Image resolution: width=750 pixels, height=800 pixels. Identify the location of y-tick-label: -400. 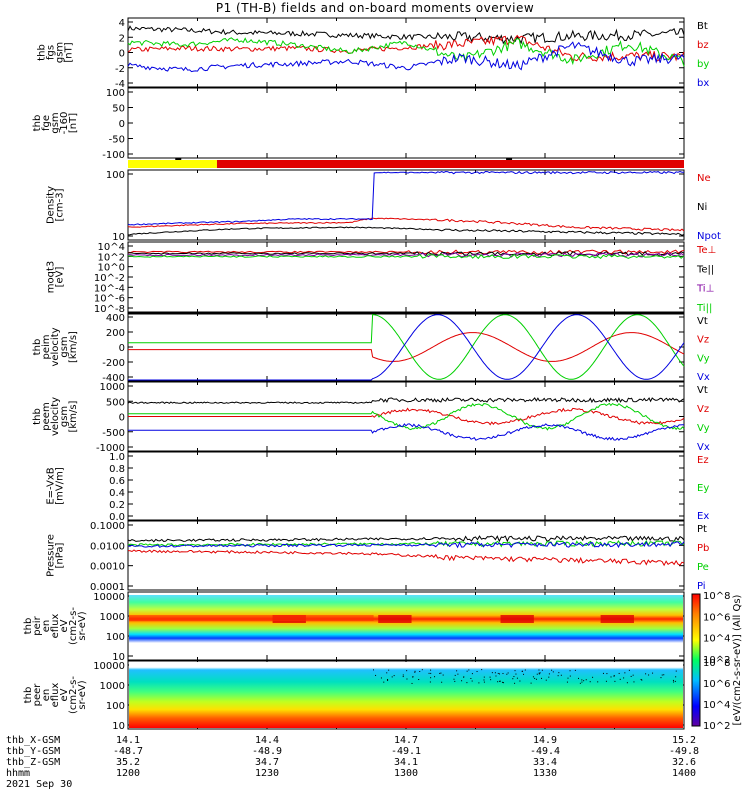
(113, 378).